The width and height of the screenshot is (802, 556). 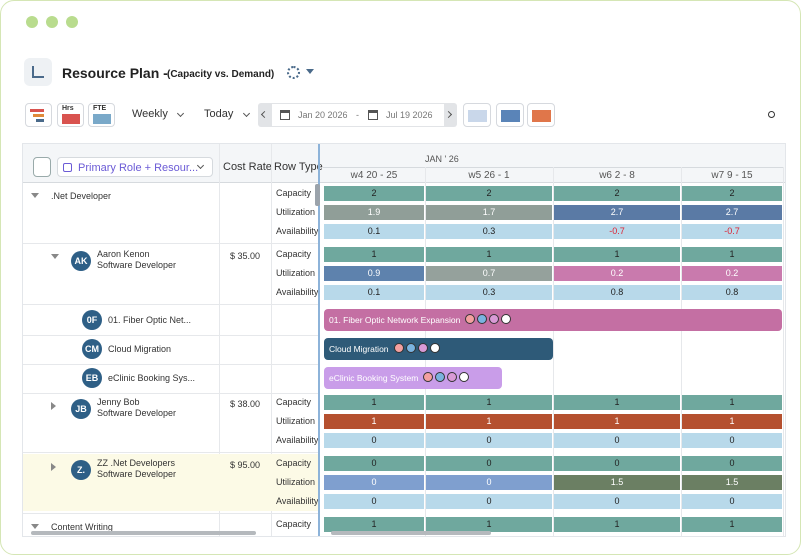 I want to click on project-bar-label: Cloud Migration, so click(x=359, y=349).